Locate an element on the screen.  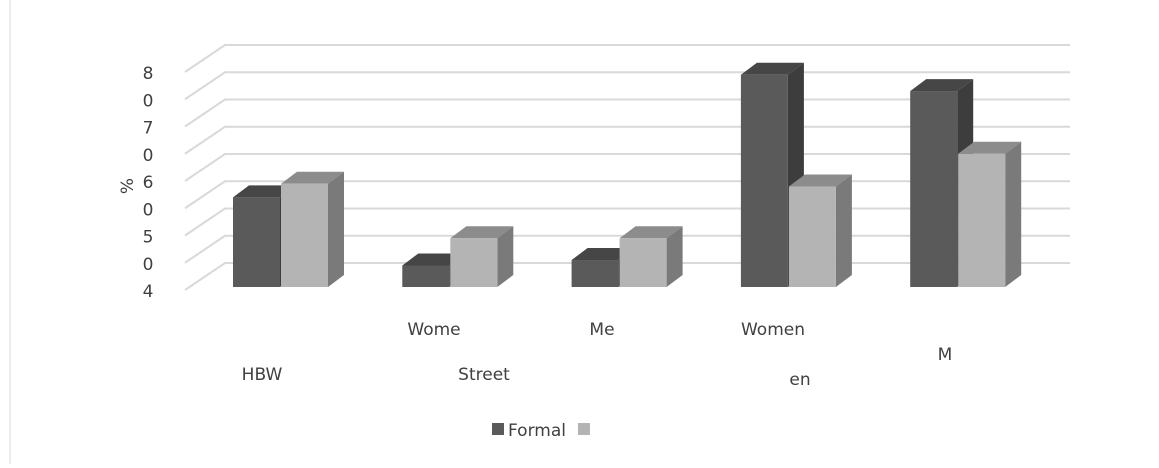
y-tick-label: 6 is located at coordinates (148, 183).